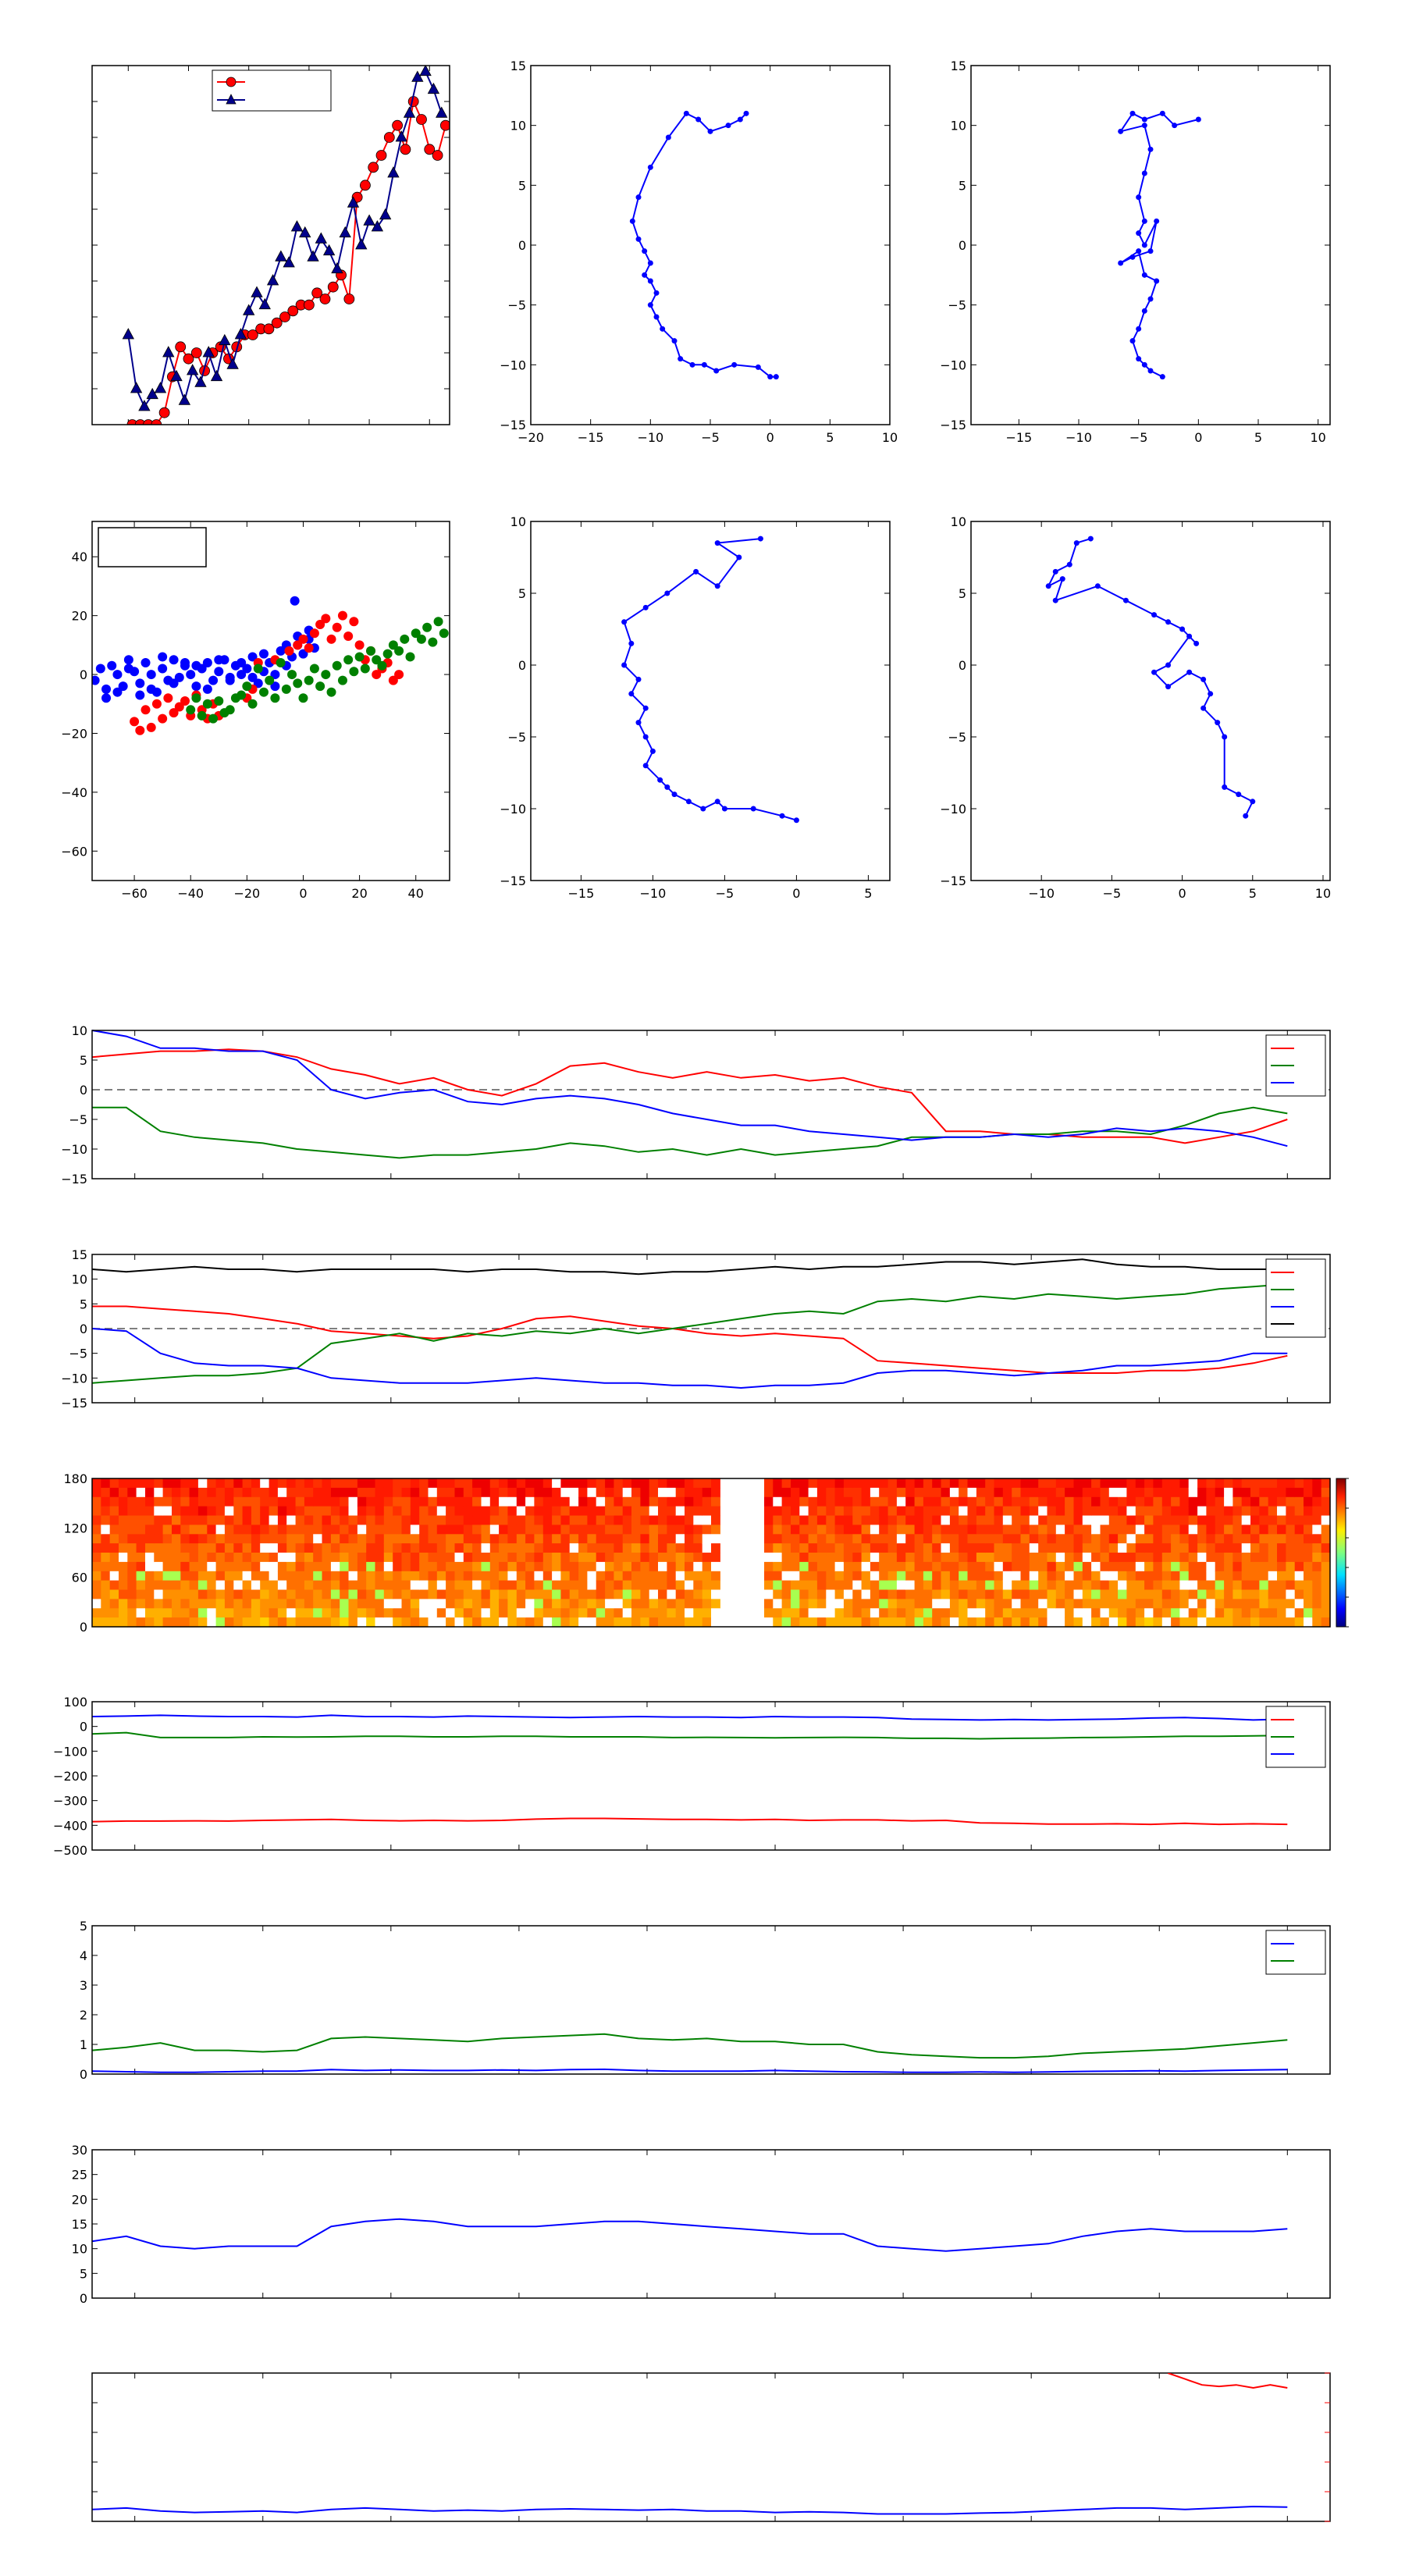 The width and height of the screenshot is (1405, 2576). I want to click on chart-pt, so click(270, 245).